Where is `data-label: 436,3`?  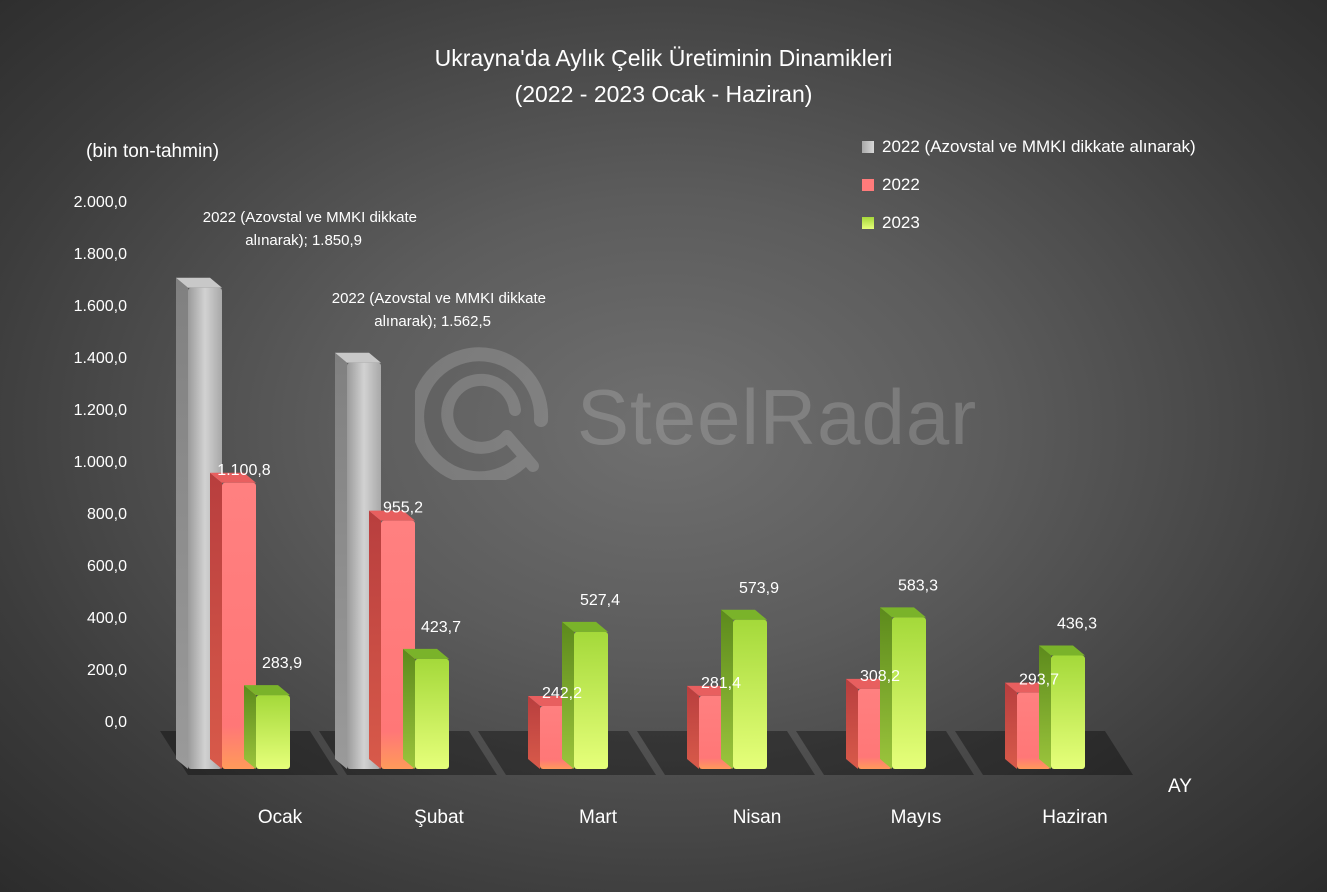
data-label: 436,3 is located at coordinates (1077, 624).